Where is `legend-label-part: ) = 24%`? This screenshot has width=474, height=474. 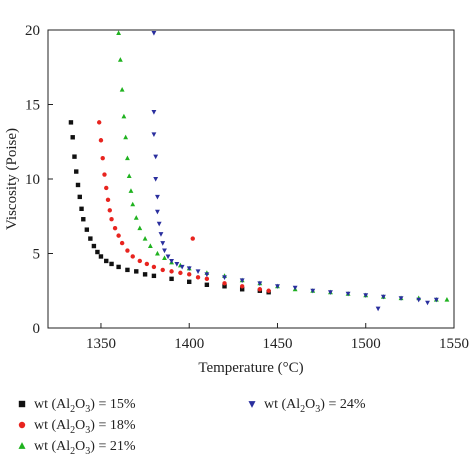 legend-label-part: ) = 24% is located at coordinates (343, 404).